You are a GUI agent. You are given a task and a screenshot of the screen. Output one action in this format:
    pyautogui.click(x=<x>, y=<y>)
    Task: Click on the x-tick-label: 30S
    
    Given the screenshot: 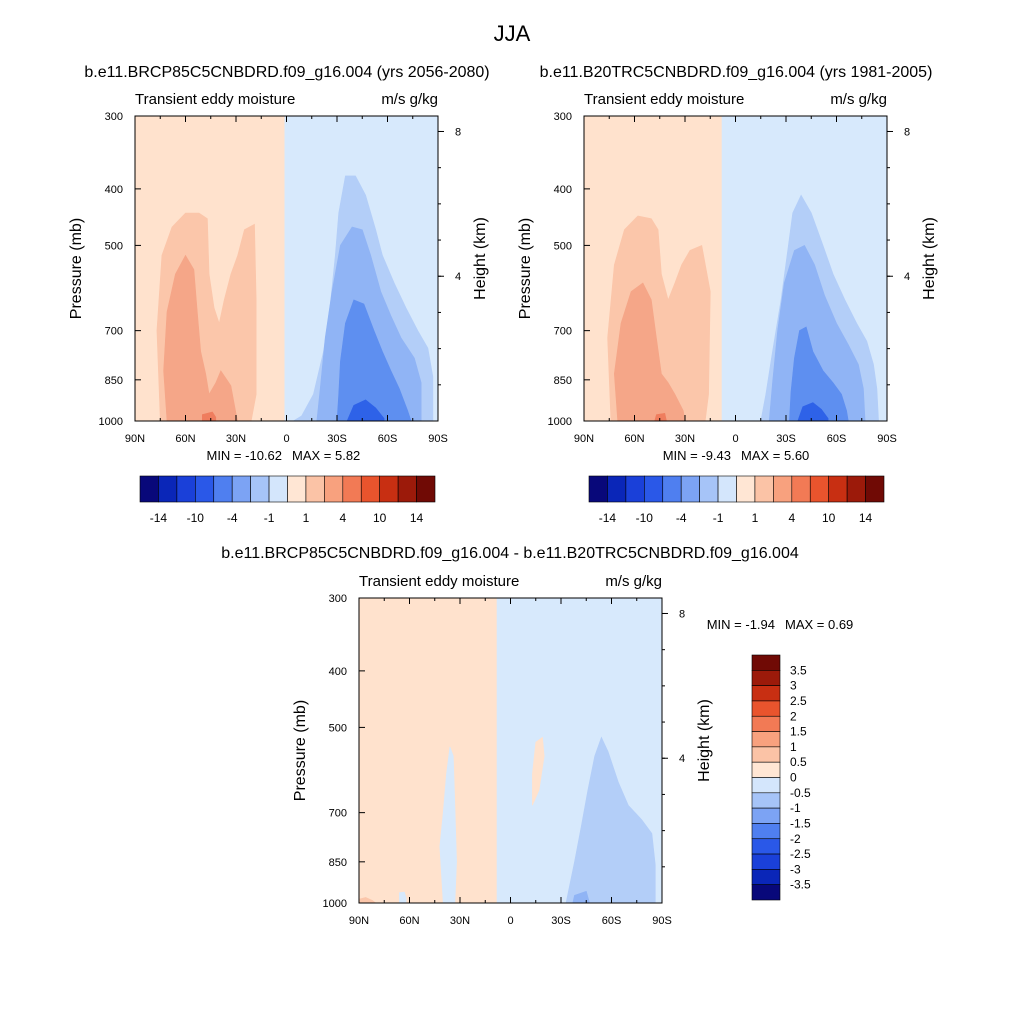 What is the action you would take?
    pyautogui.click(x=561, y=921)
    